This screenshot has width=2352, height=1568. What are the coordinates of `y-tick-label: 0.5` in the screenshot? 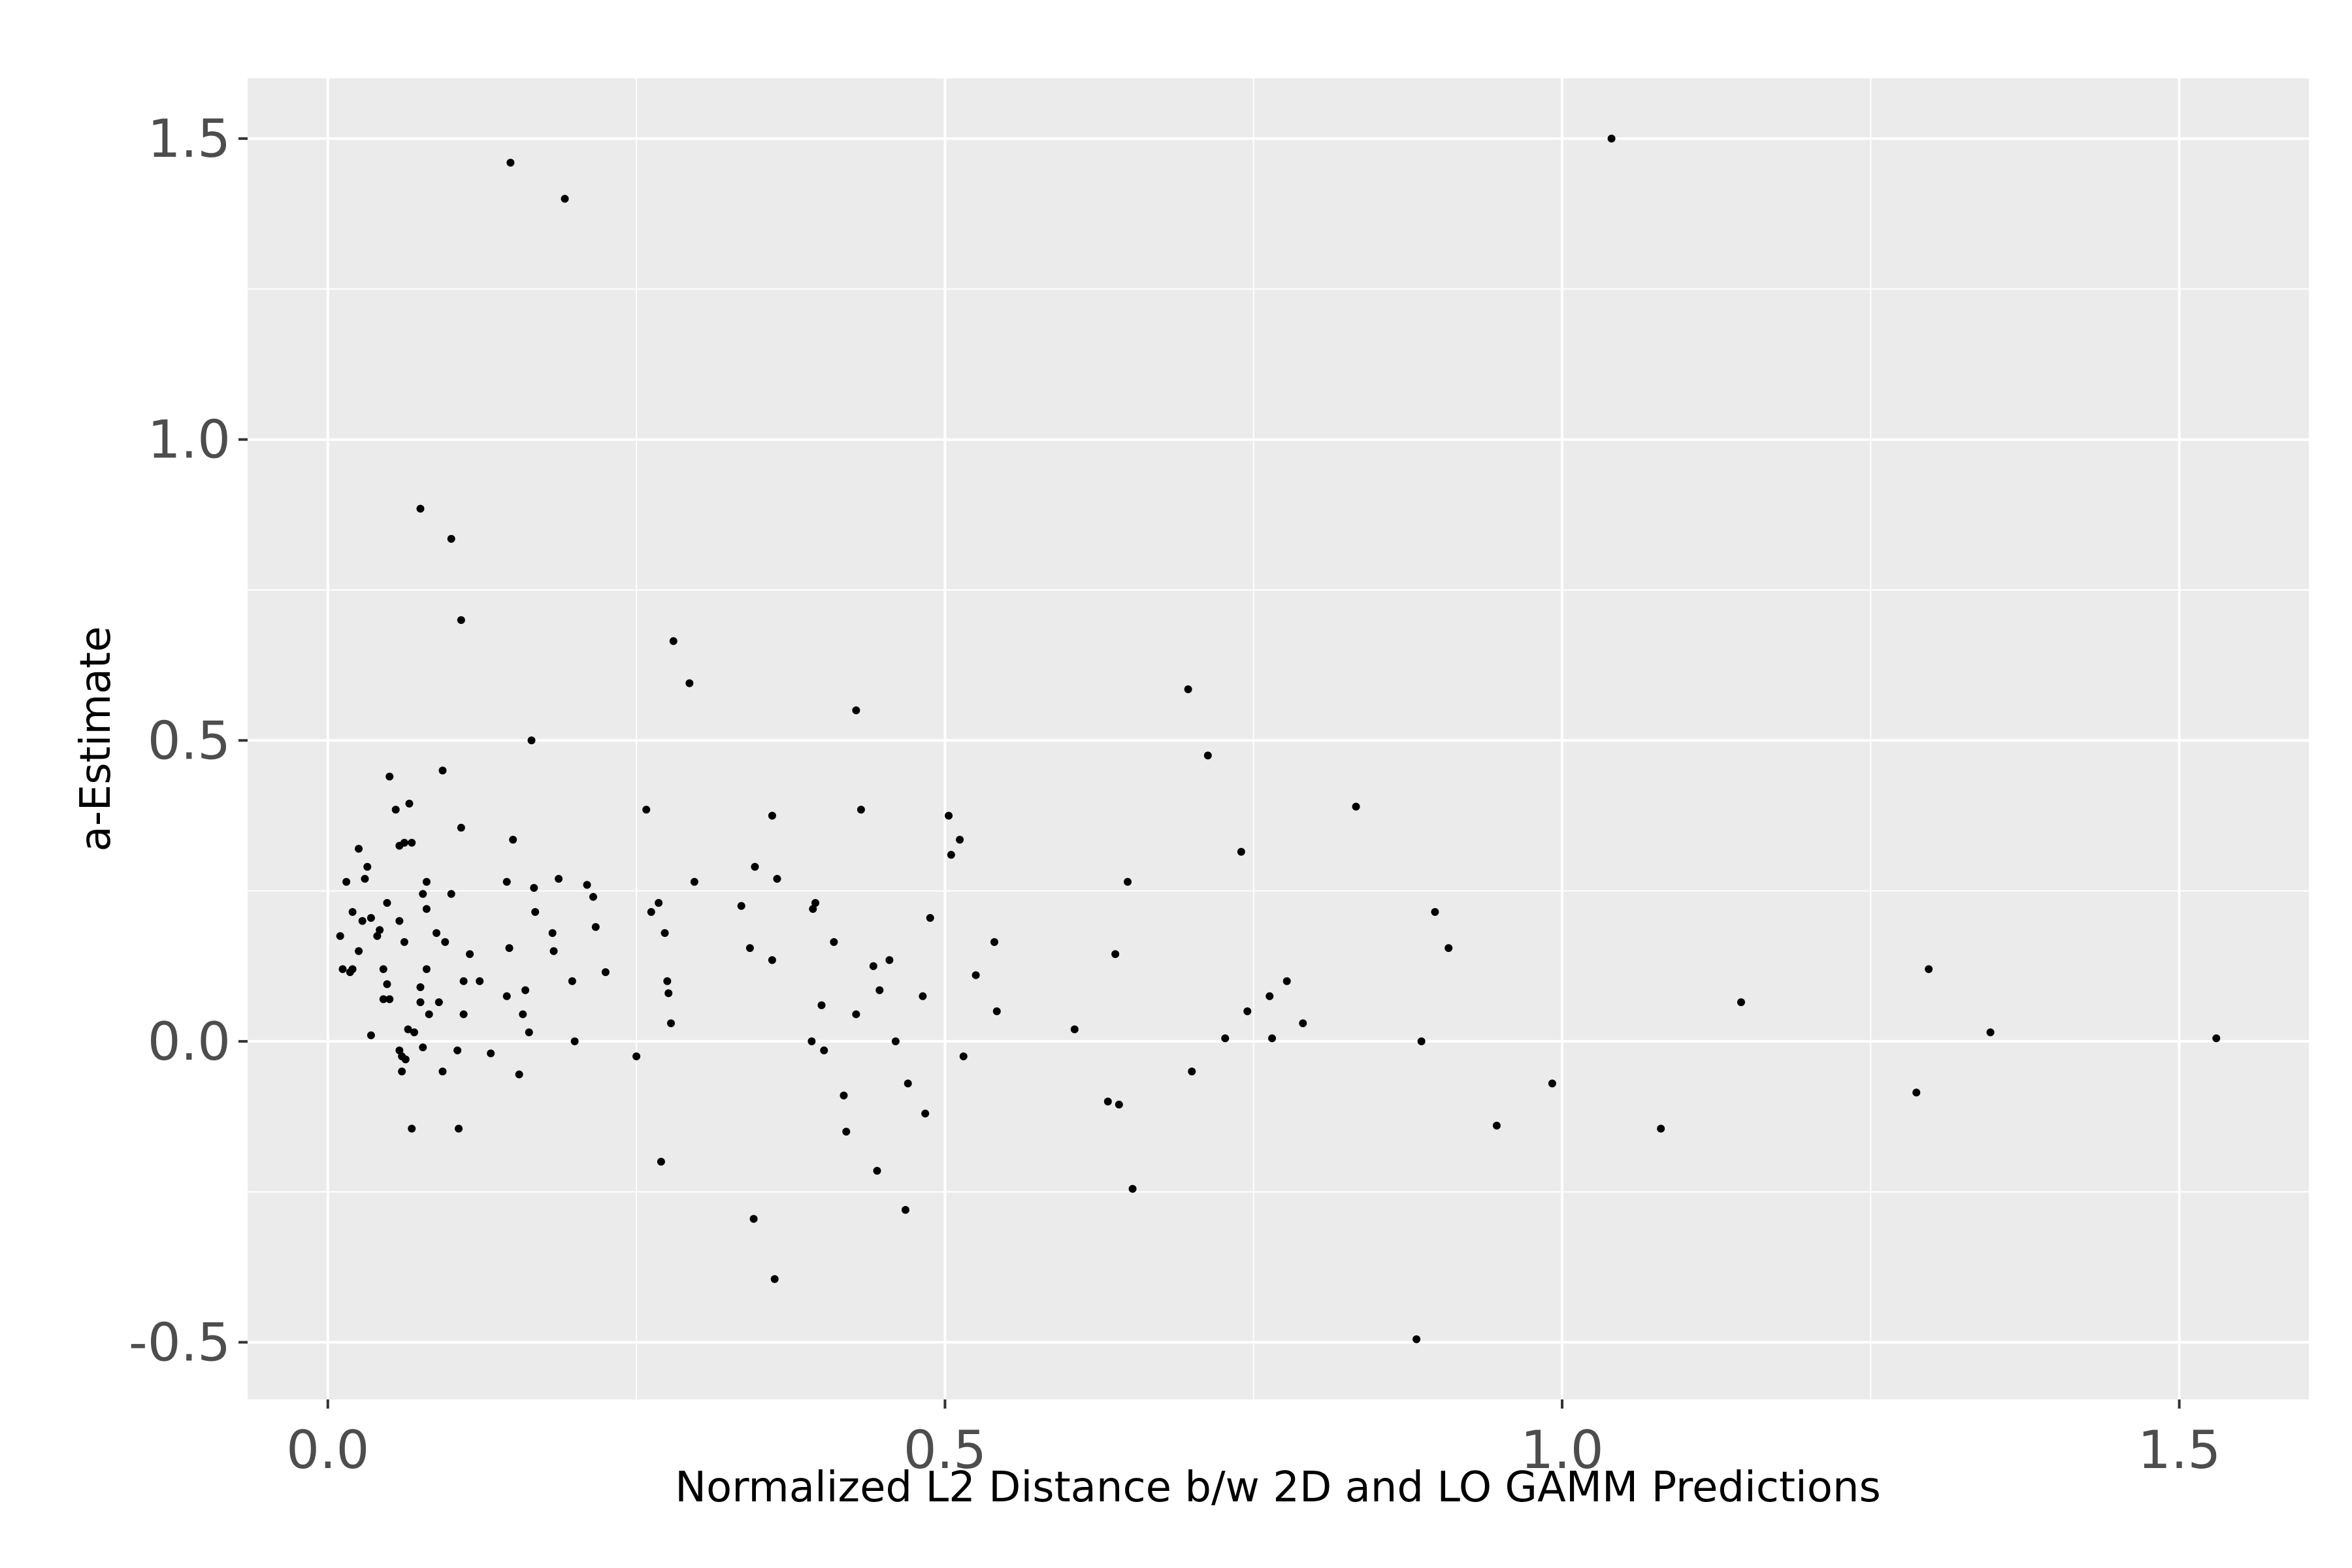 It's located at (189, 740).